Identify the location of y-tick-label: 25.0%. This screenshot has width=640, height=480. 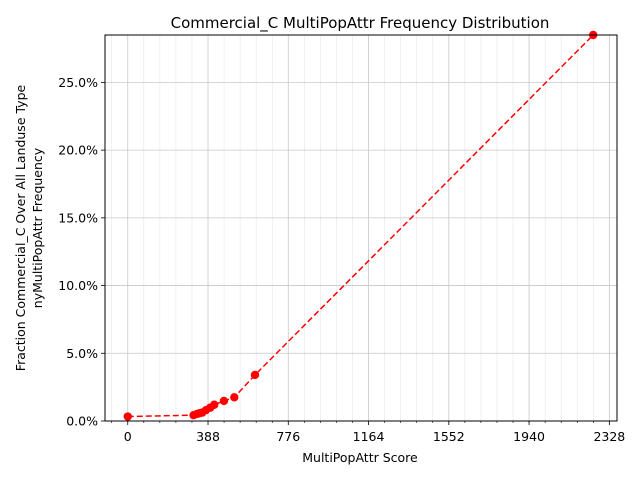
(78, 82).